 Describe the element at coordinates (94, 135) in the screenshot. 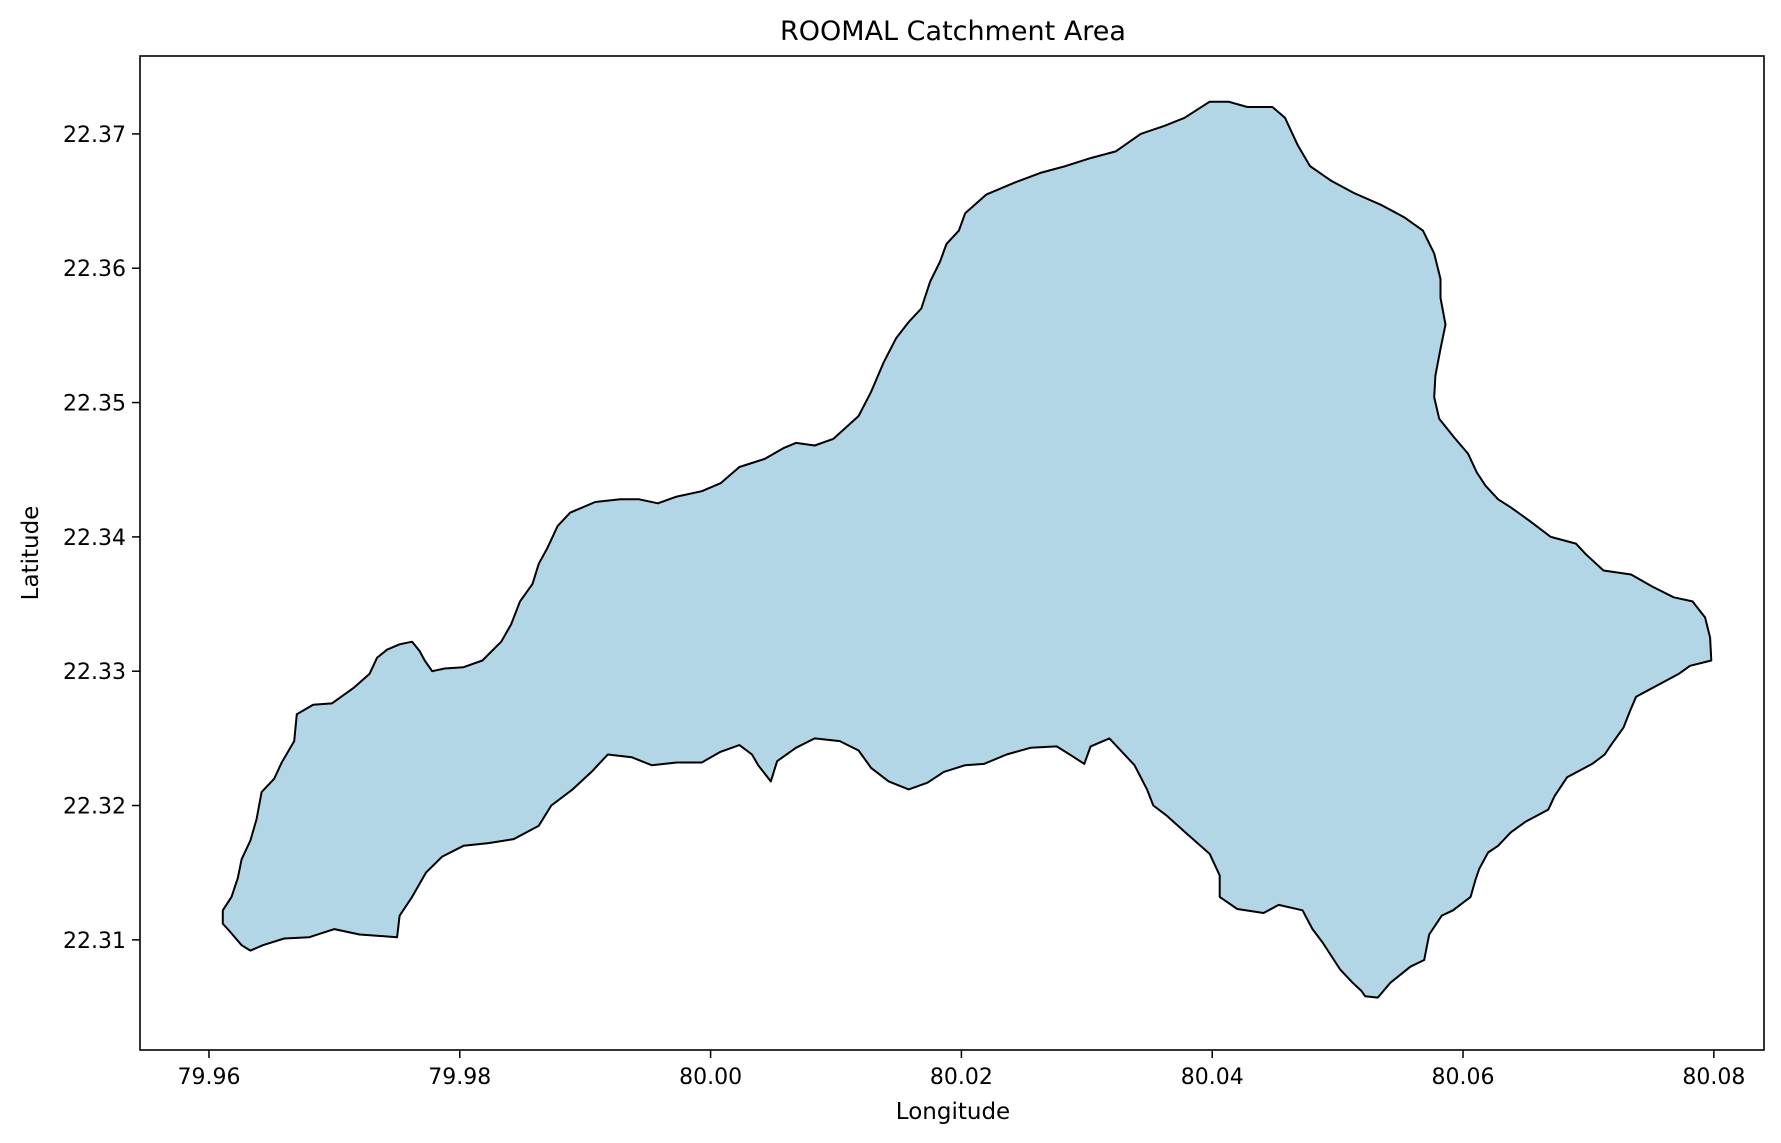

I see `y-tick-label: 22.37` at that location.